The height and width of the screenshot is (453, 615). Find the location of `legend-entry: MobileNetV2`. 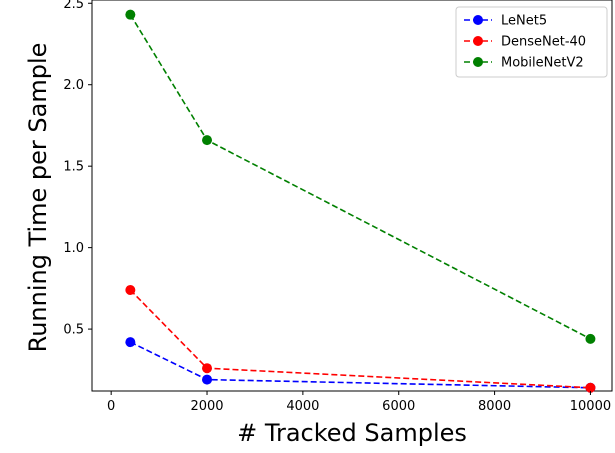

legend-entry: MobileNetV2 is located at coordinates (542, 63).